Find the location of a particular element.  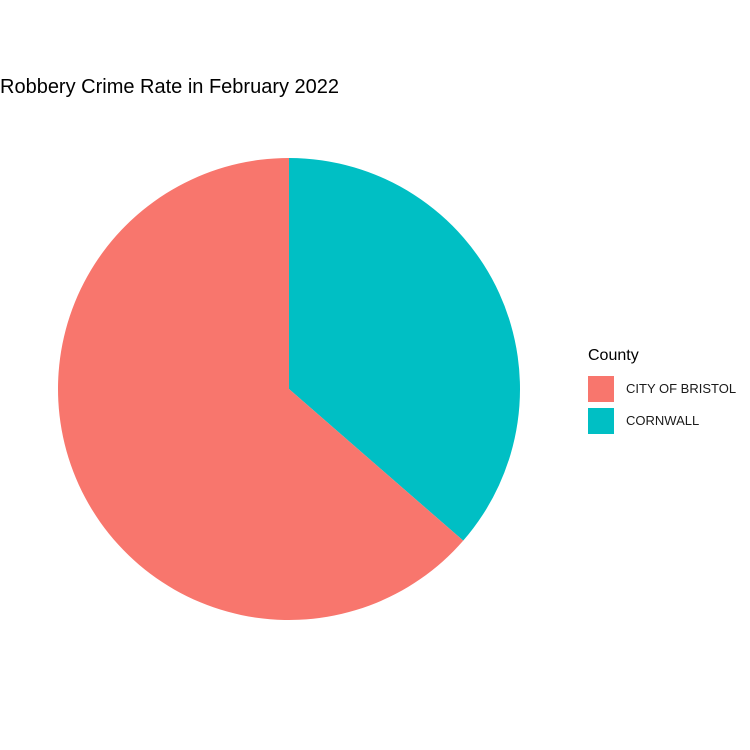

legend-item-city-of-bristol: CITY OF BRISTOL is located at coordinates (662, 388).